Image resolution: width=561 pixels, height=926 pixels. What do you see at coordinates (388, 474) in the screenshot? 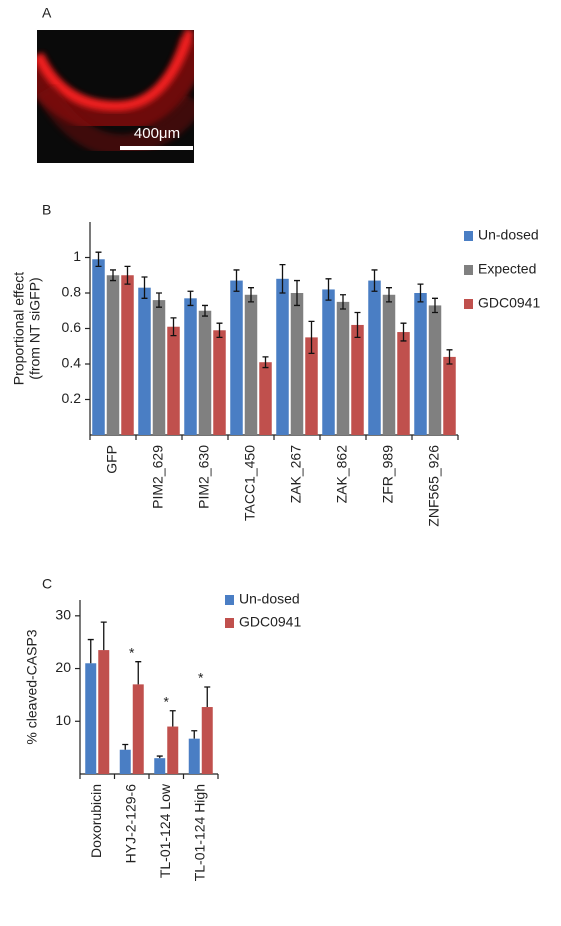
I see `x-tick-label: ZFR_989` at bounding box center [388, 474].